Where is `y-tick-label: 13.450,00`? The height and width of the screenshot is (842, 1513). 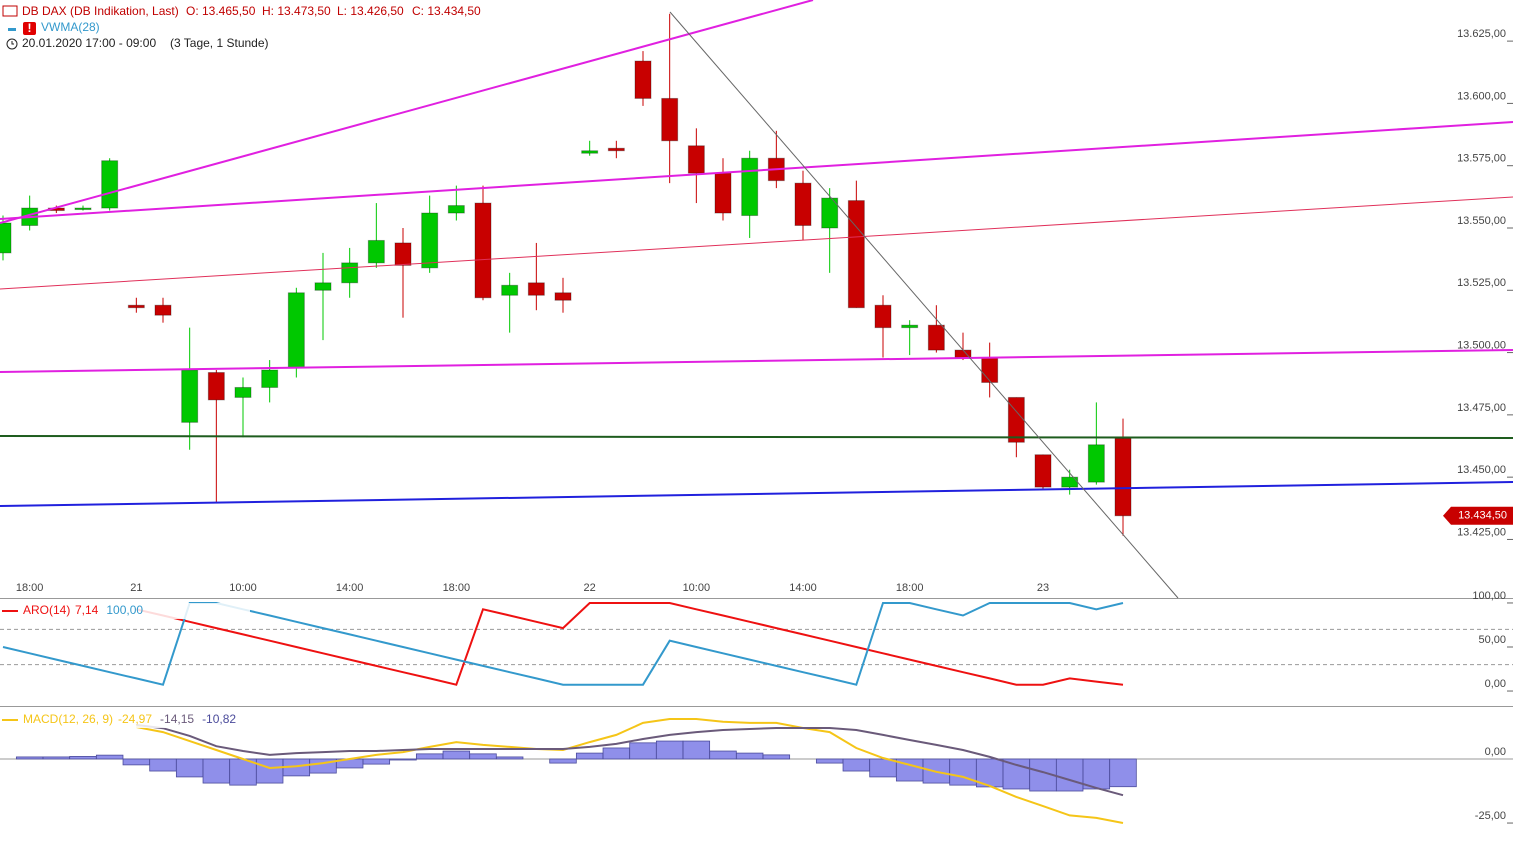
y-tick-label: 13.450,00 is located at coordinates (1481, 470).